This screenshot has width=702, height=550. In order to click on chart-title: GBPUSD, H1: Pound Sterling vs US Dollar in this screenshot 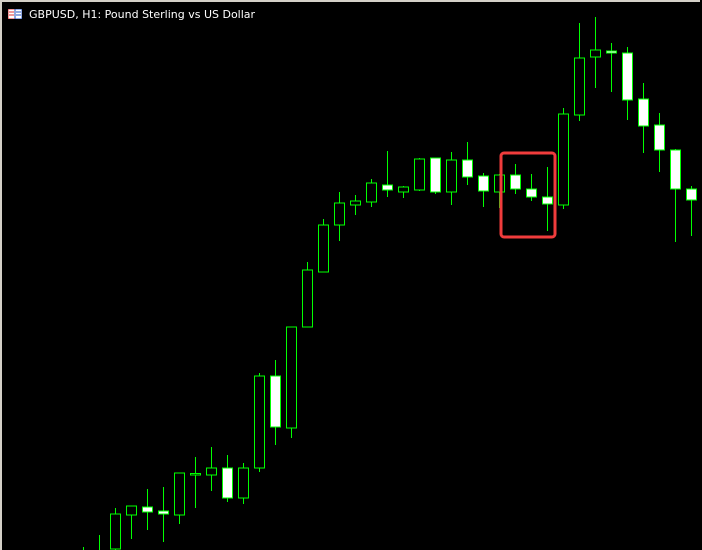, I will do `click(142, 14)`.